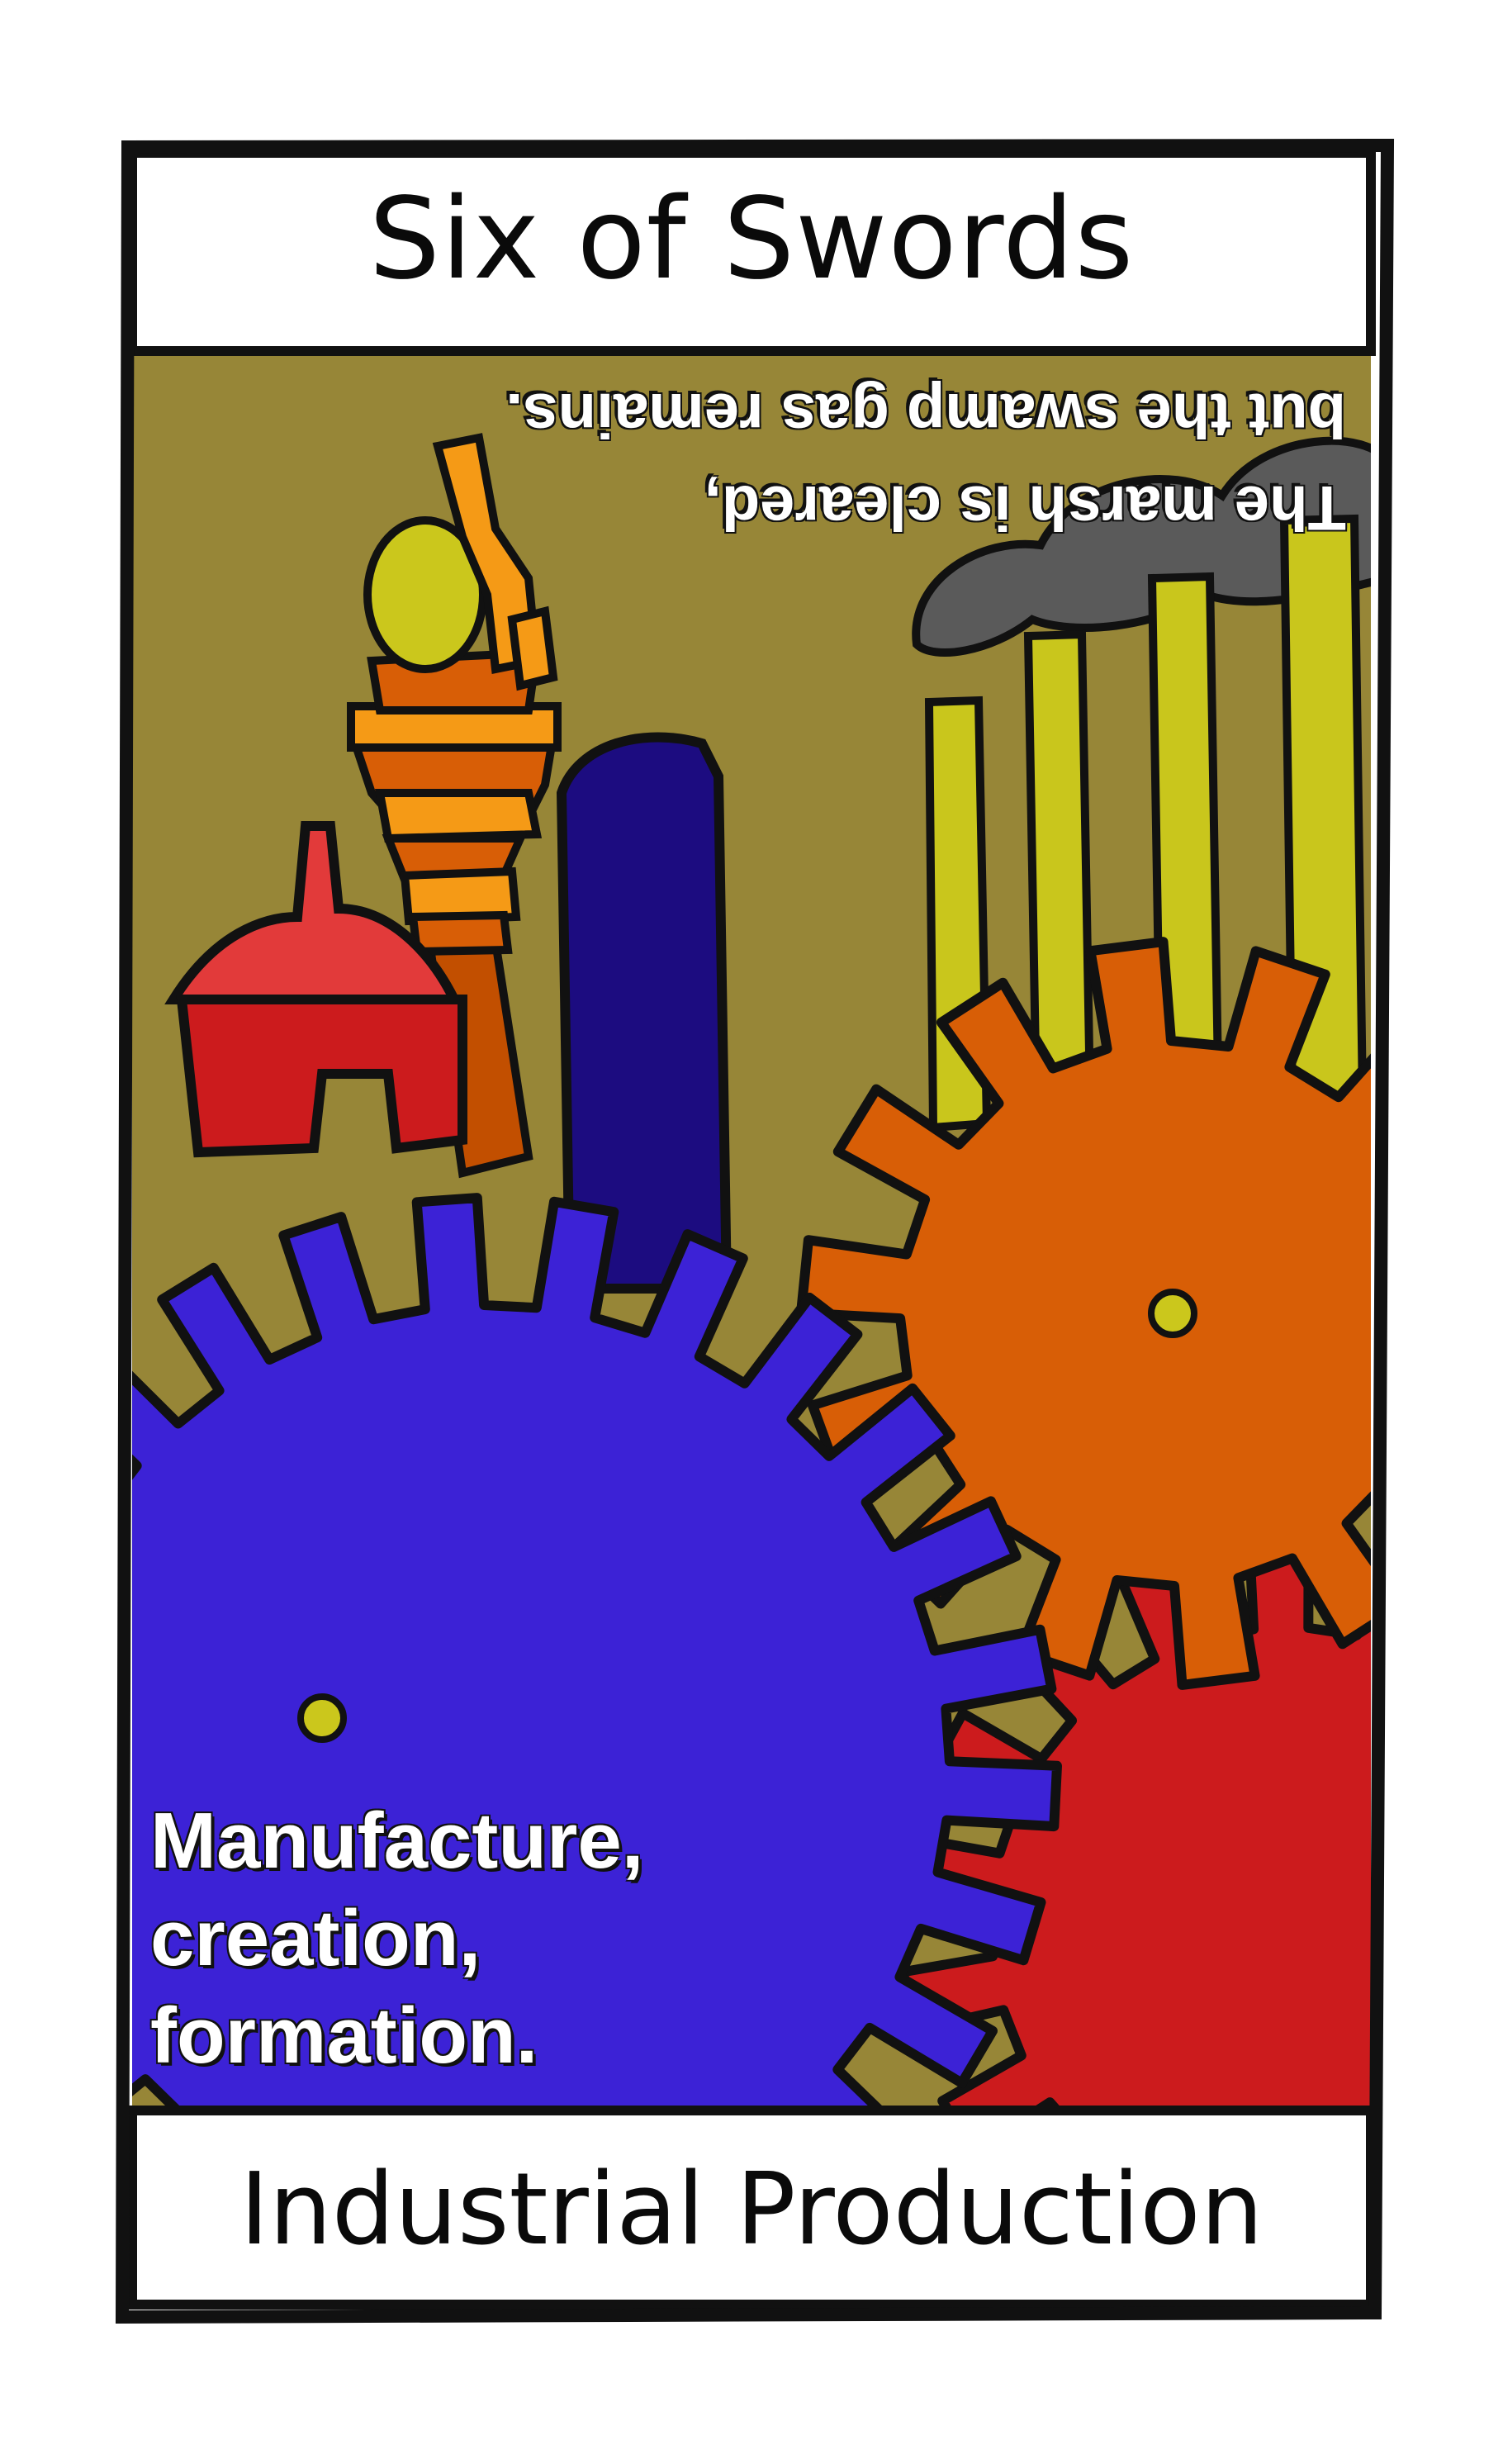 The image size is (1503, 2464). I want to click on domed-building, so click(315, 989).